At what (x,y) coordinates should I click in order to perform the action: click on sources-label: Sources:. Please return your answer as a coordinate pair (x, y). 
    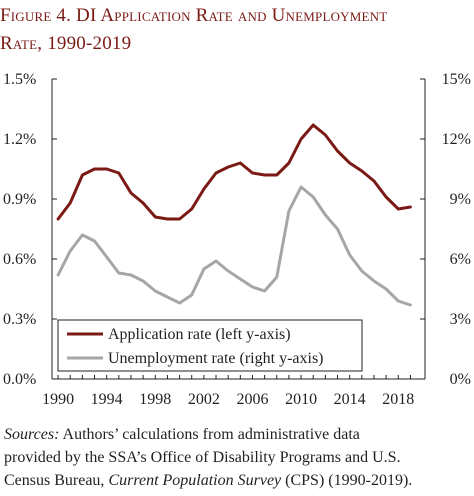
    Looking at the image, I should click on (32, 434).